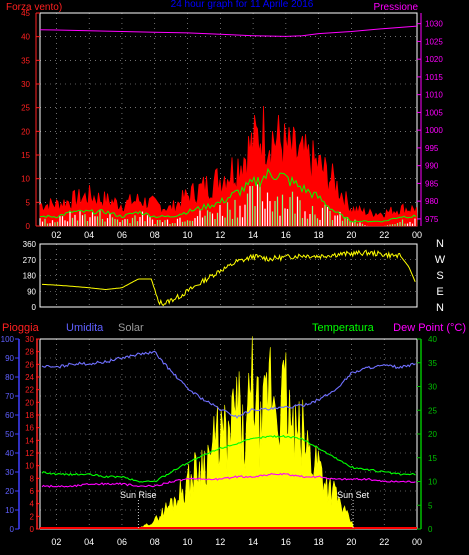 Image resolution: width=469 pixels, height=555 pixels. Describe the element at coordinates (85, 328) in the screenshot. I see `humidity-label: Umidita` at that location.